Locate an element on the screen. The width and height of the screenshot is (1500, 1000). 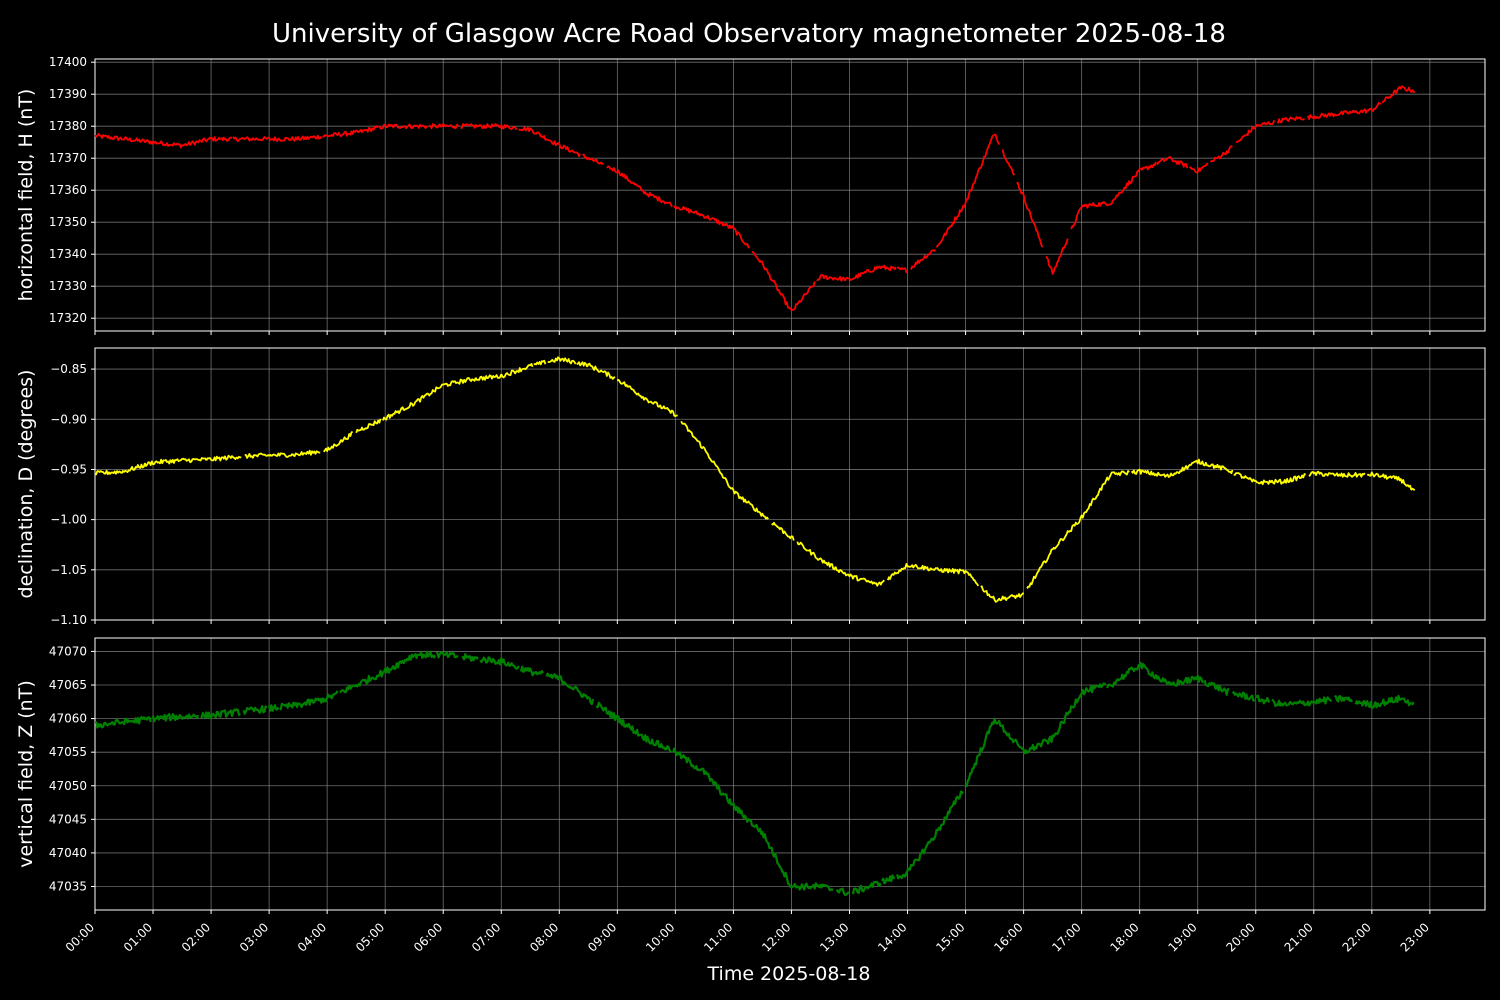
y-tick-label-h: 17370 is located at coordinates (68, 158).